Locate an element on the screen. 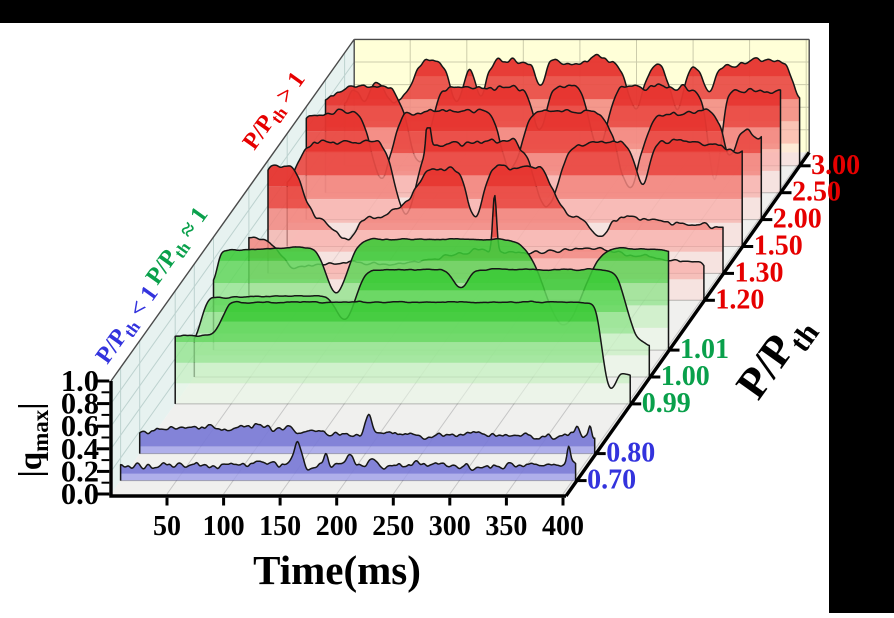 The image size is (894, 618). svg-text: 0.0 is located at coordinates (80, 494).